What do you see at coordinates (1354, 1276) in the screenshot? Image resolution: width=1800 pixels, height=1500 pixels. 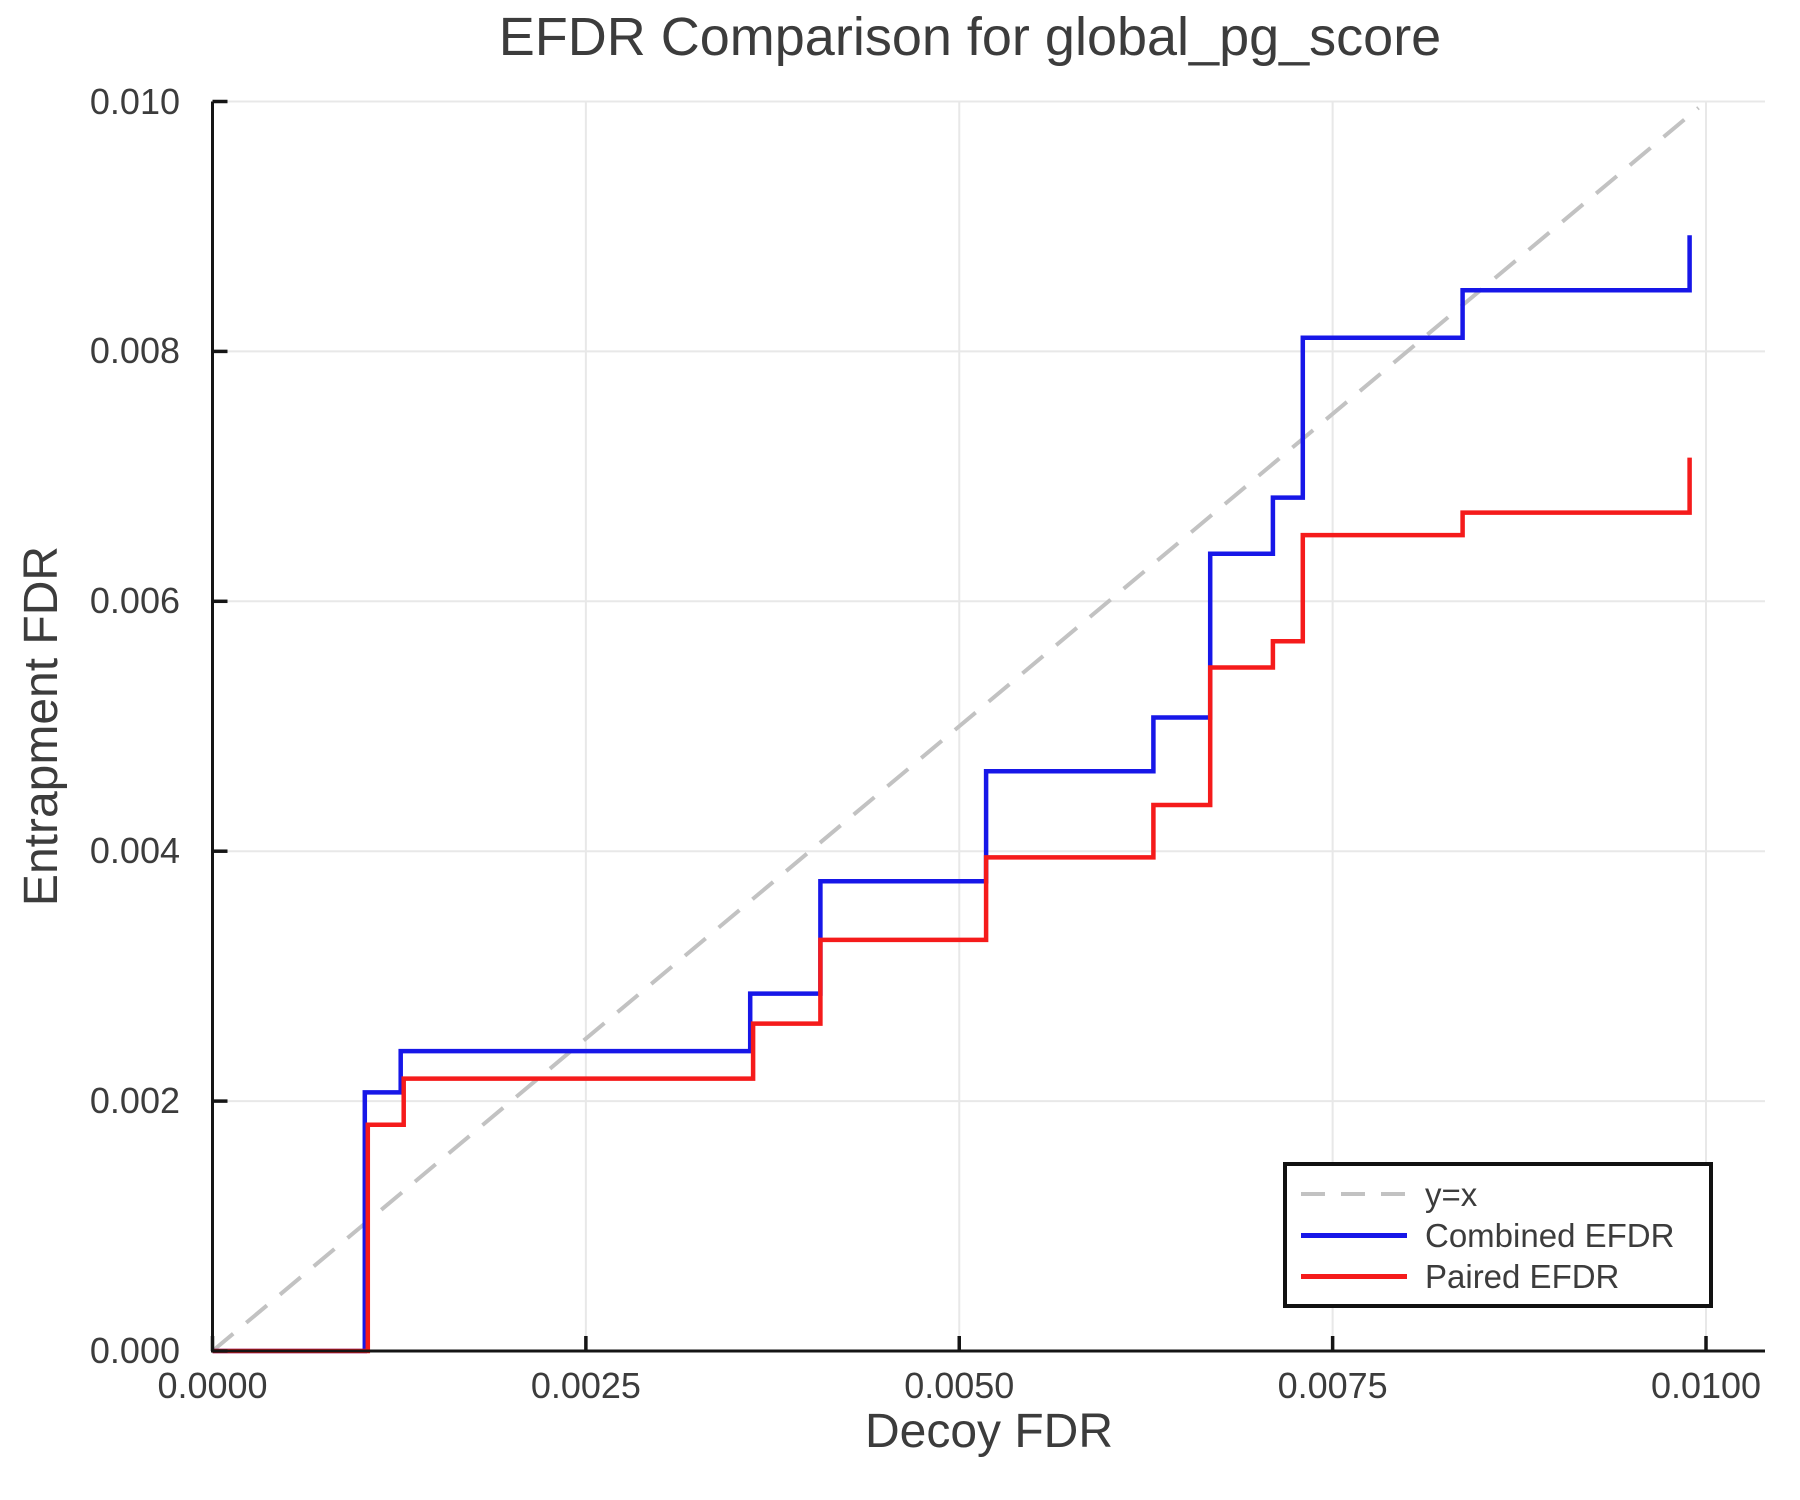 I see `red-line-sample` at bounding box center [1354, 1276].